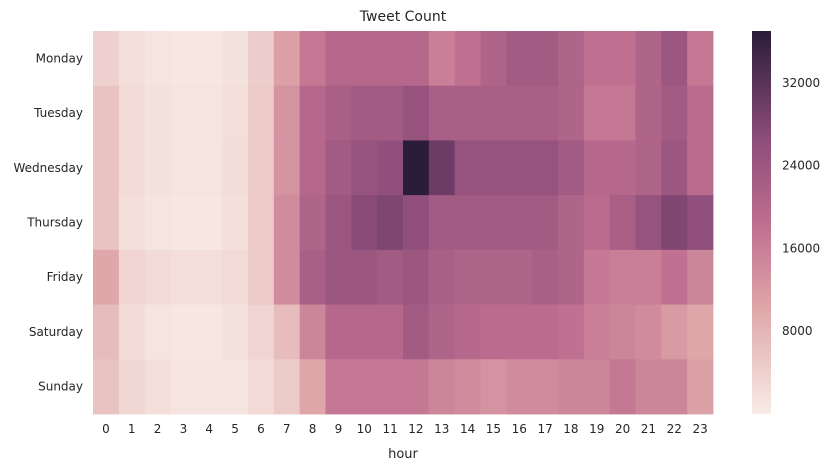 The image size is (829, 471). I want to click on colorbar, so click(761, 222).